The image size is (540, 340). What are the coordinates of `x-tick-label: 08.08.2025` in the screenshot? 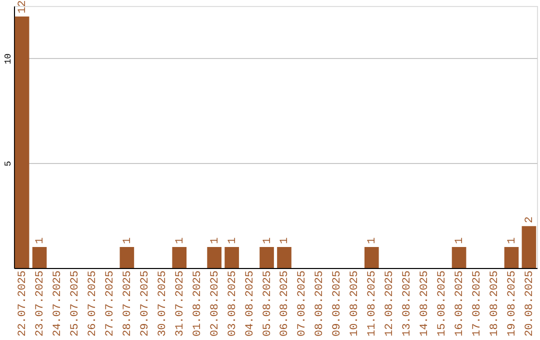 It's located at (320, 303).